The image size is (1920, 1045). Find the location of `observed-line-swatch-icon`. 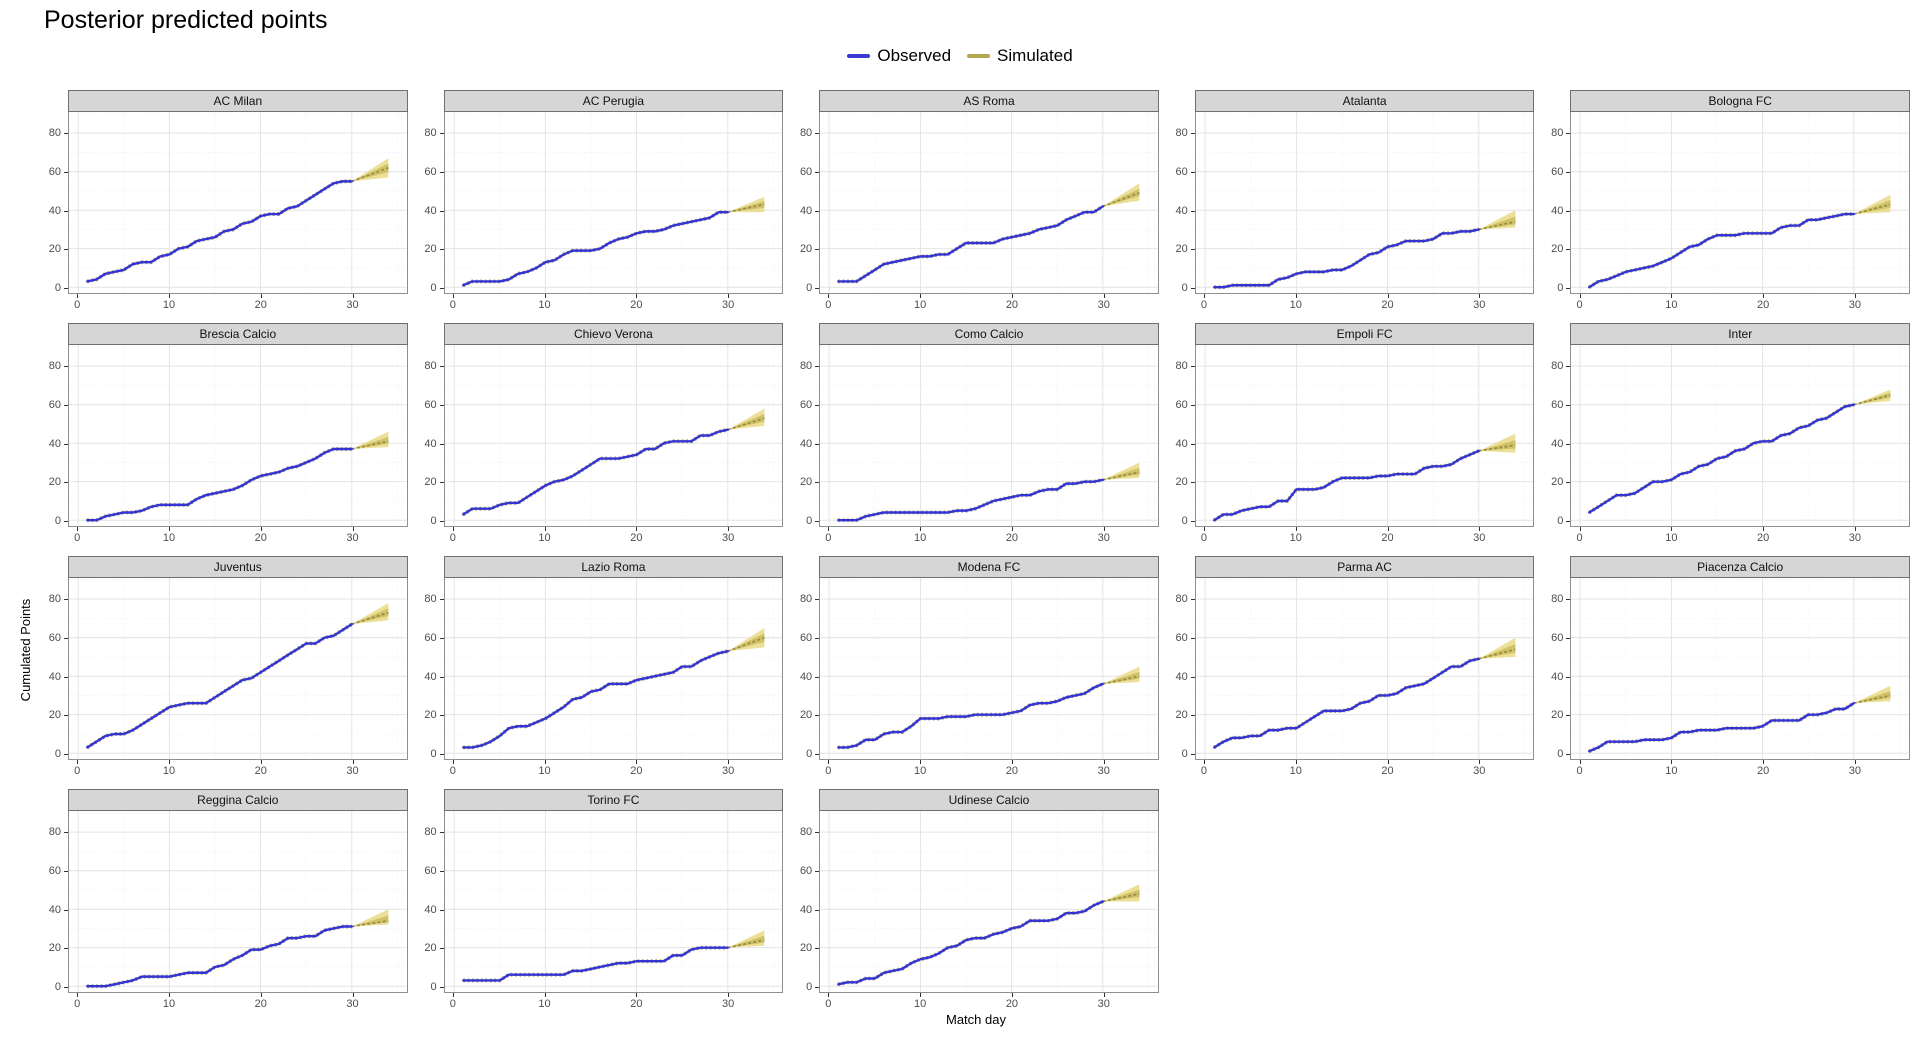

observed-line-swatch-icon is located at coordinates (859, 56).